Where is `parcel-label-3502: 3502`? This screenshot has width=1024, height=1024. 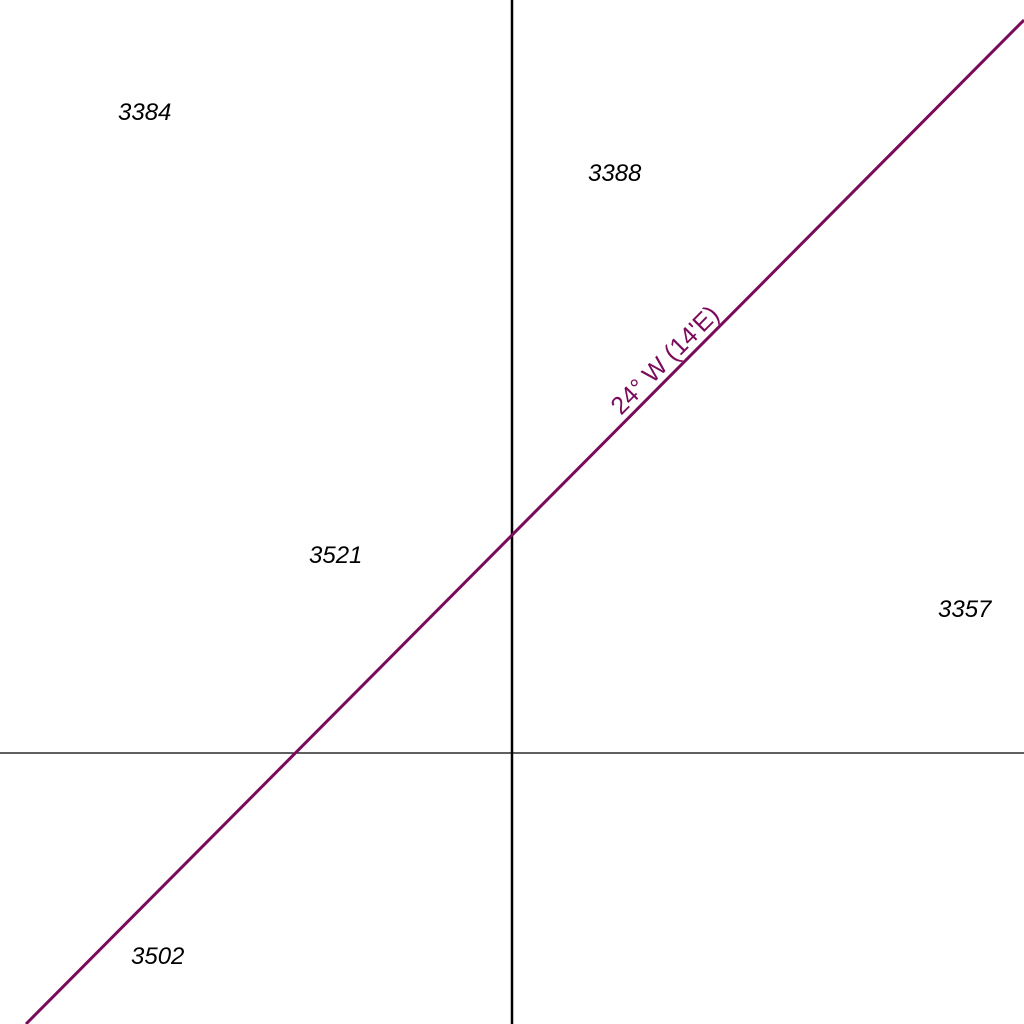
parcel-label-3502: 3502 is located at coordinates (157, 956).